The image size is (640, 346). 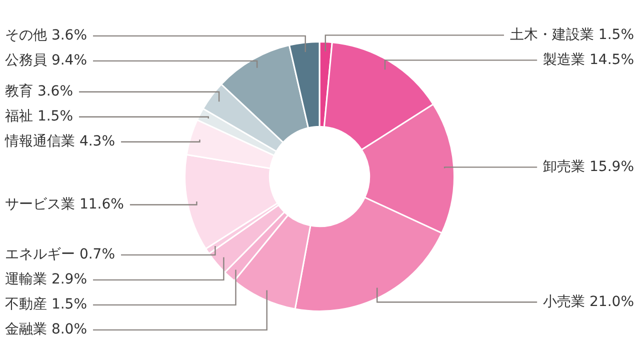 I want to click on slice-label: 福祉 1.5%, so click(x=39, y=116).